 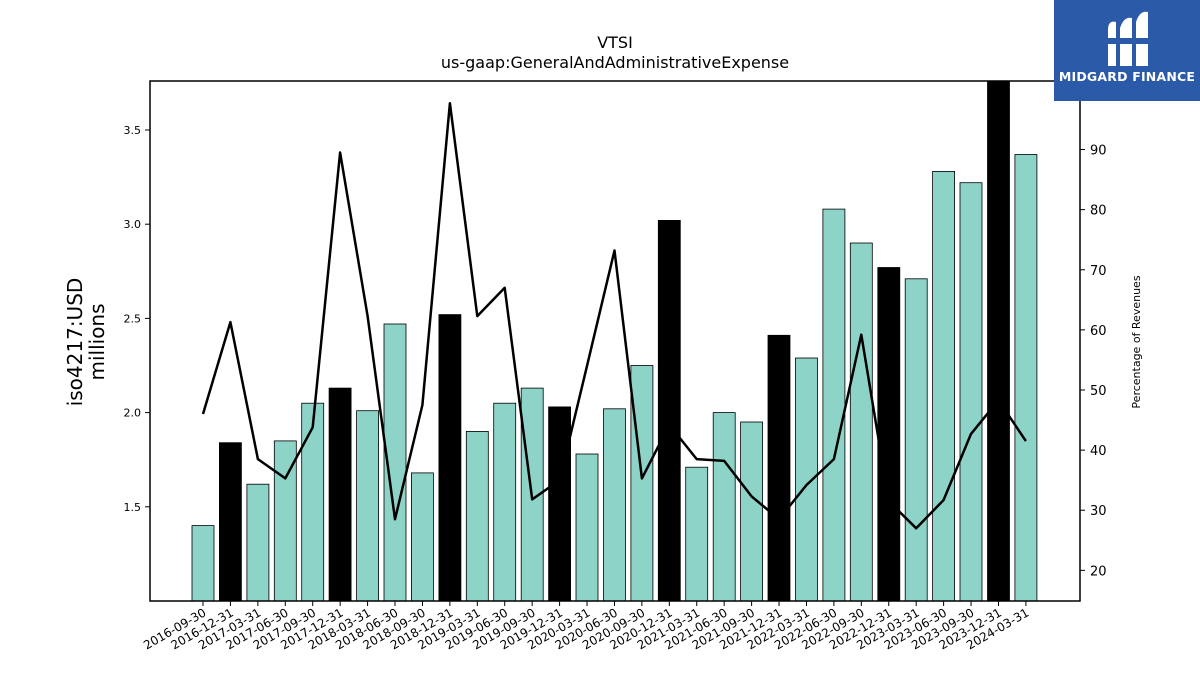 What do you see at coordinates (1098, 451) in the screenshot?
I see `right-tick-label: 40` at bounding box center [1098, 451].